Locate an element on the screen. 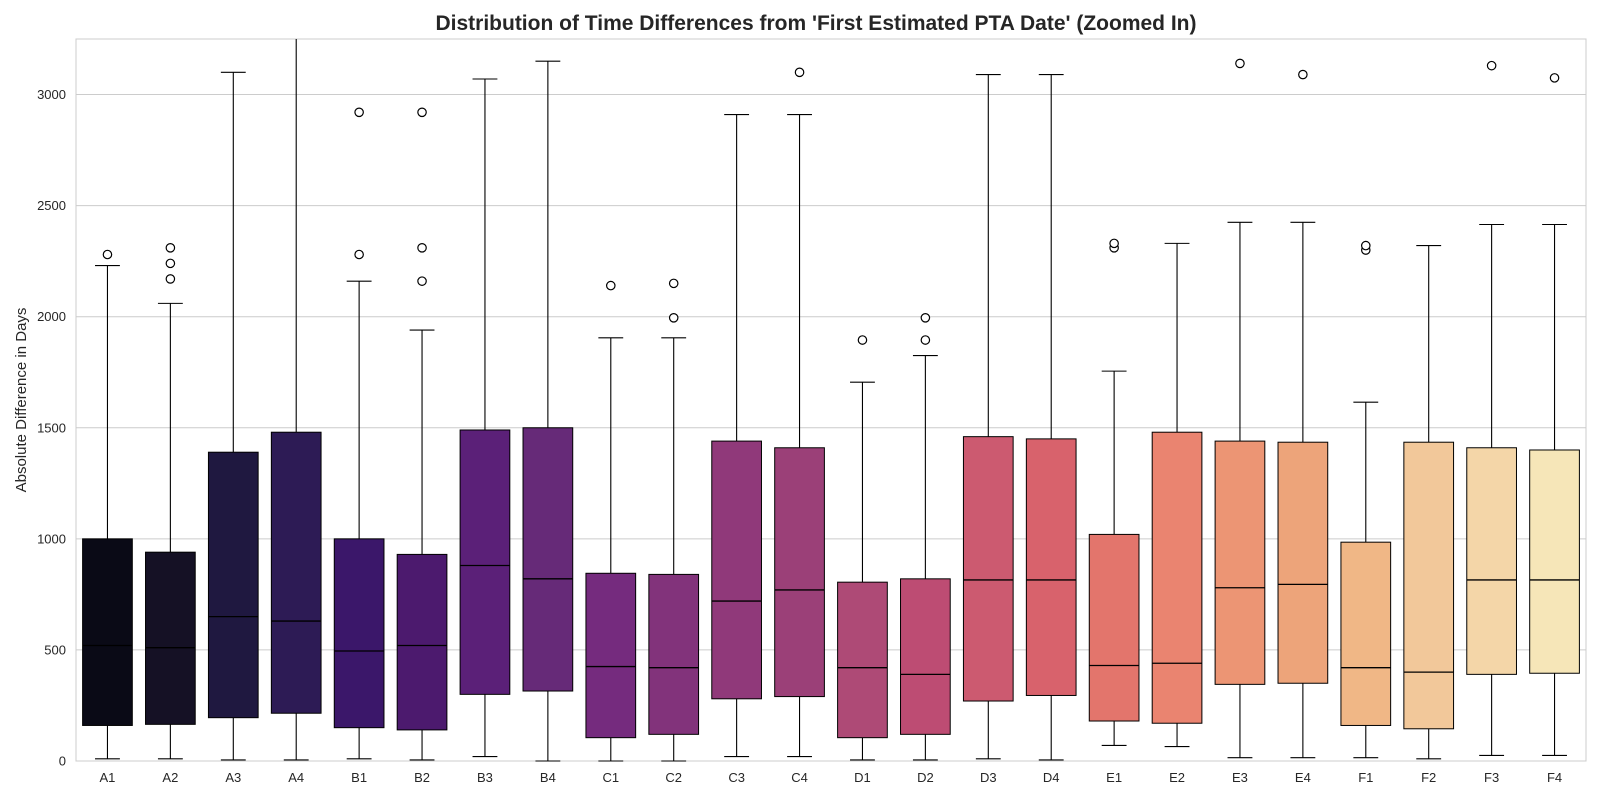  box-A2 is located at coordinates (170, 501).